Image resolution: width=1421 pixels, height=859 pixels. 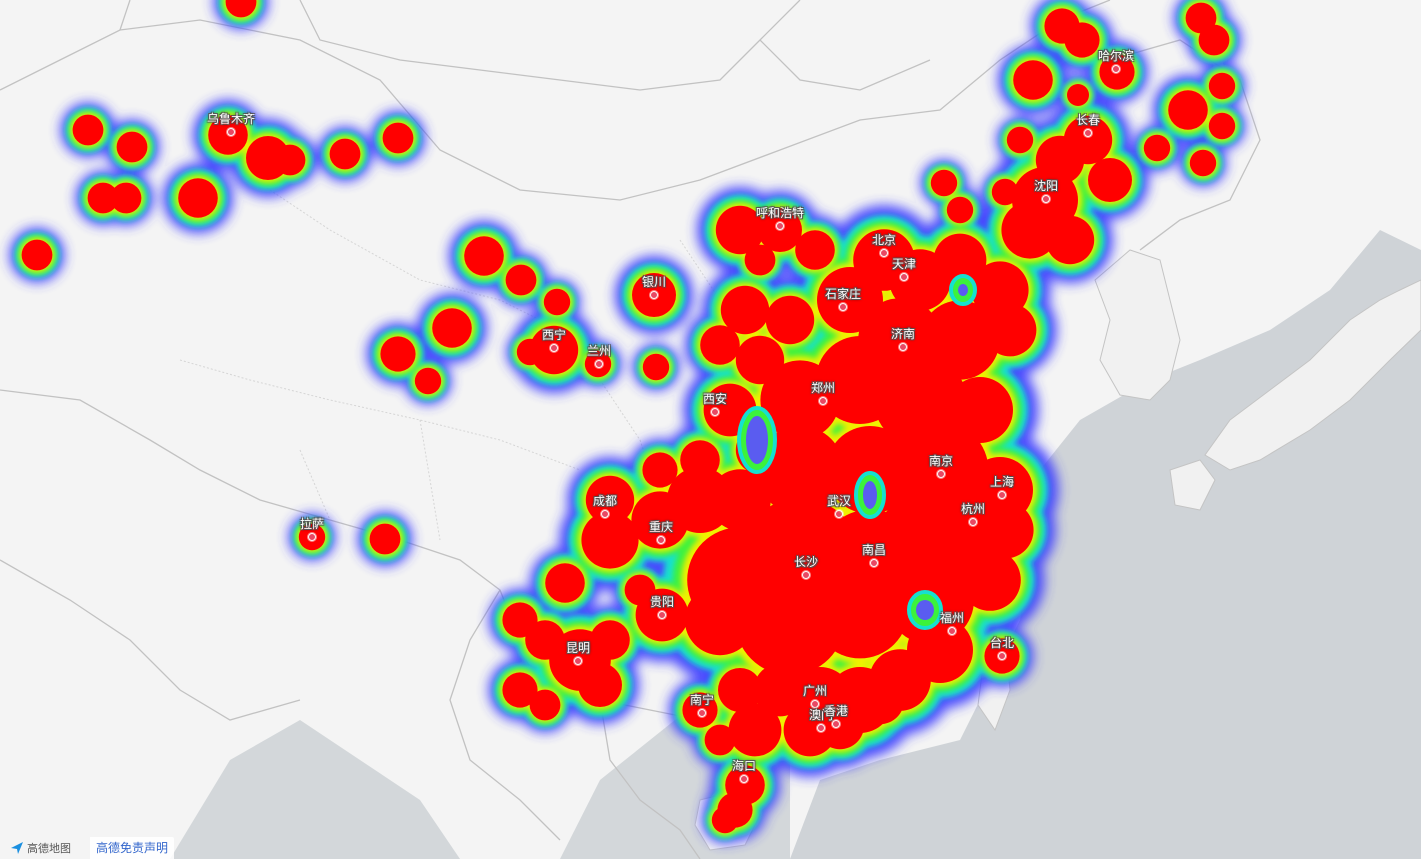 I want to click on city-label: 福州, so click(x=952, y=618).